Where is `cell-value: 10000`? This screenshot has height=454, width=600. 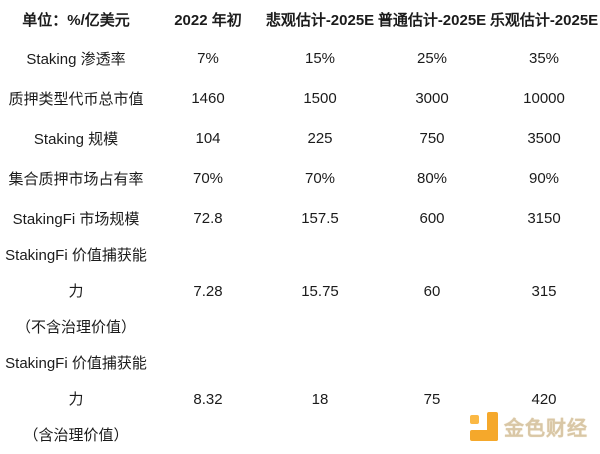 cell-value: 10000 is located at coordinates (544, 98).